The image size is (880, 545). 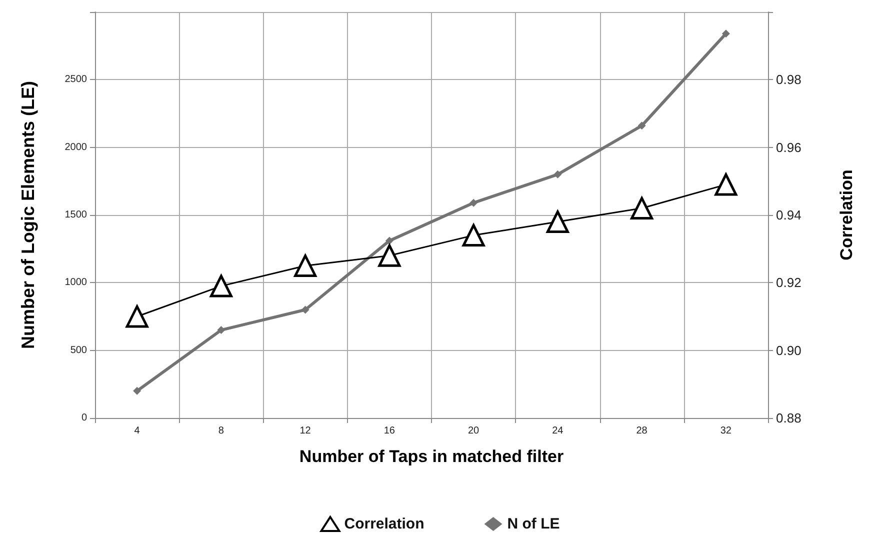 What do you see at coordinates (76, 147) in the screenshot?
I see `y-tick-label: 2000` at bounding box center [76, 147].